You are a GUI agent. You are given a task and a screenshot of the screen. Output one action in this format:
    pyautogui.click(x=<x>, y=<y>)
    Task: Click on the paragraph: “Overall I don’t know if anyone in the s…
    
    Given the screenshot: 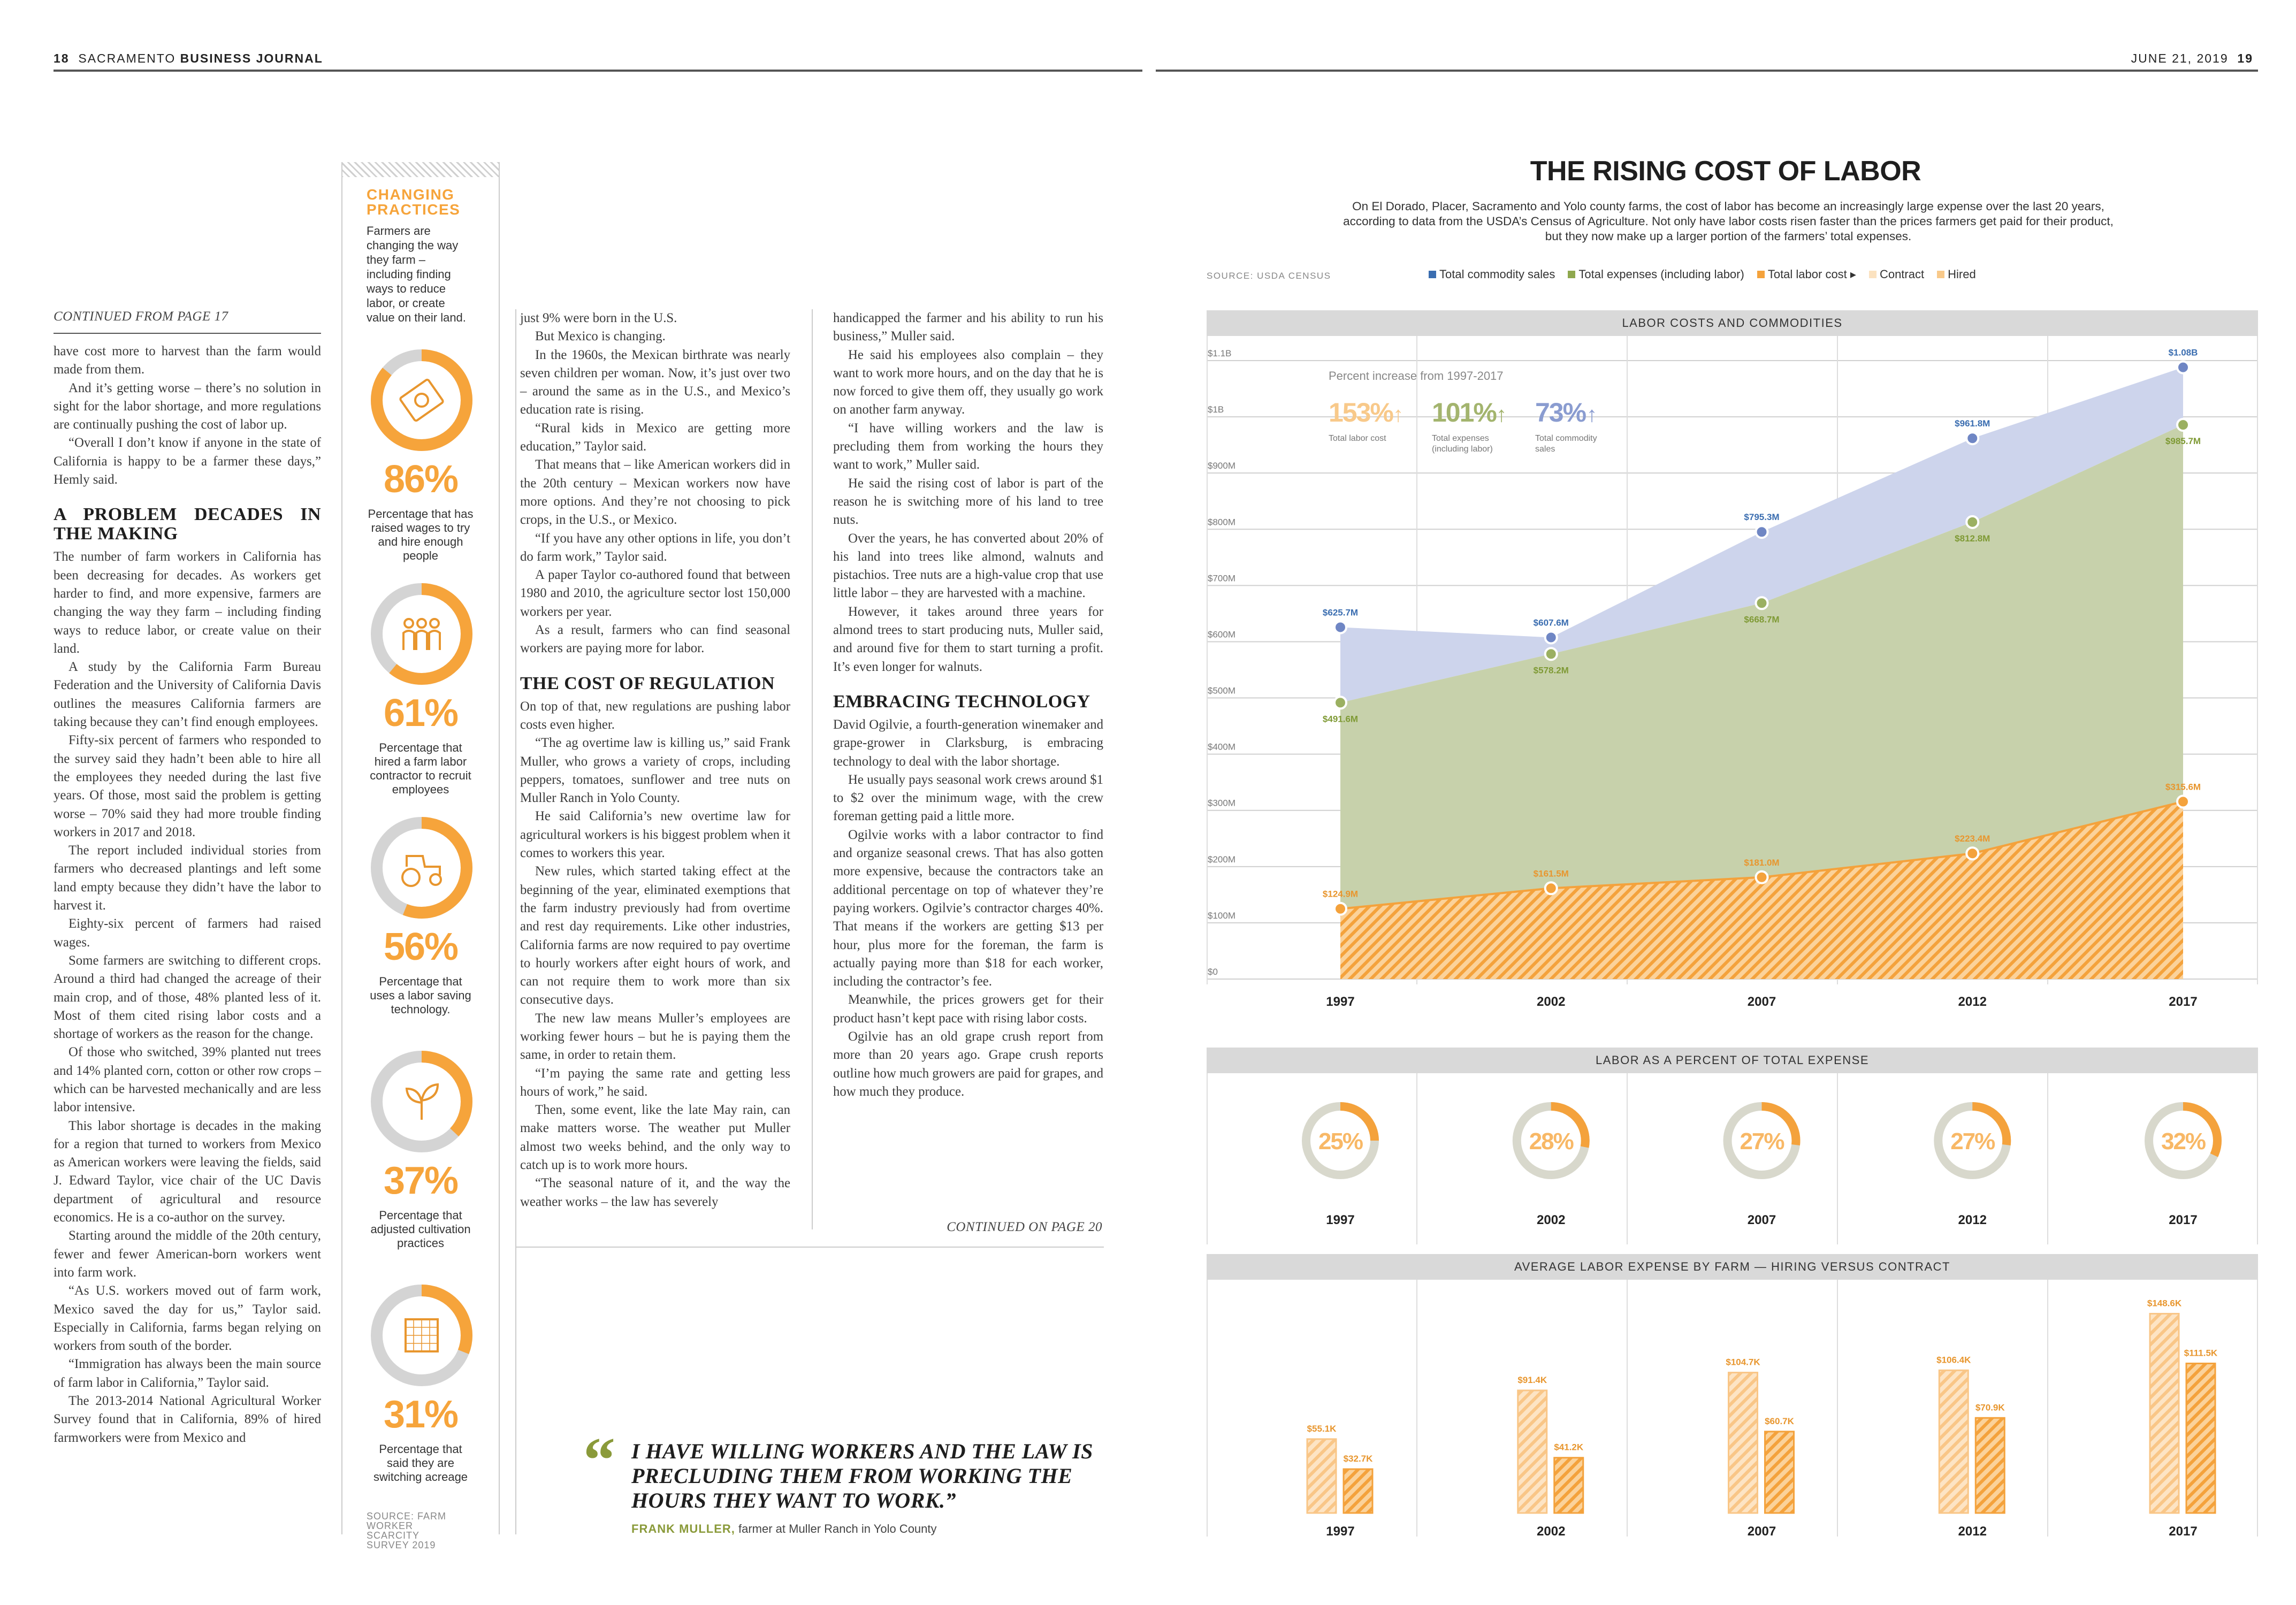 What is the action you would take?
    pyautogui.click(x=187, y=461)
    